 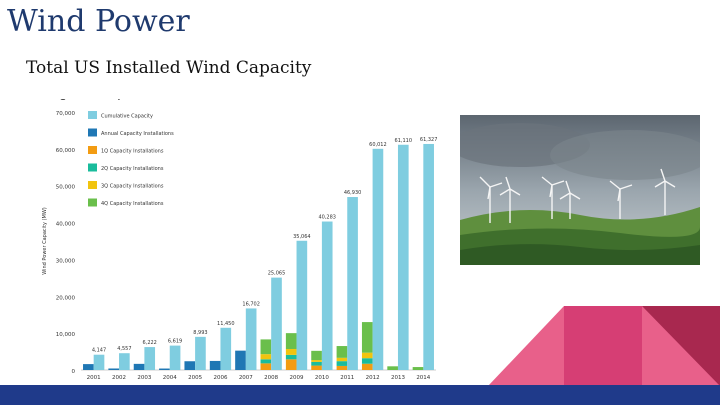 I want to click on trees, so click(x=580, y=254).